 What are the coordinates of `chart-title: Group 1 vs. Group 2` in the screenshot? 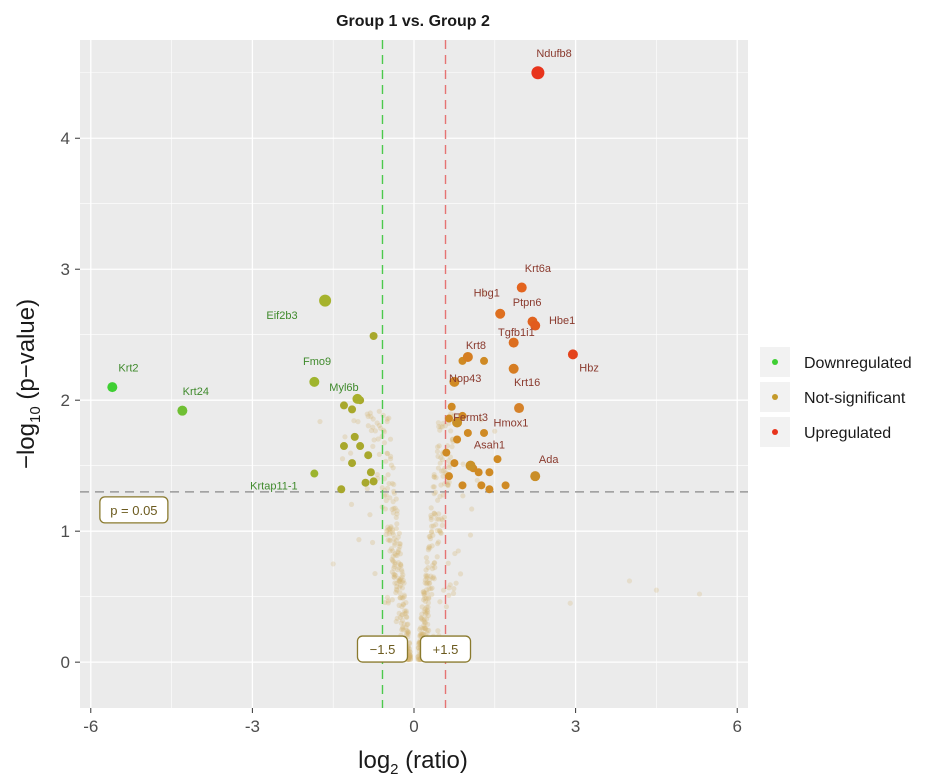 It's located at (413, 21).